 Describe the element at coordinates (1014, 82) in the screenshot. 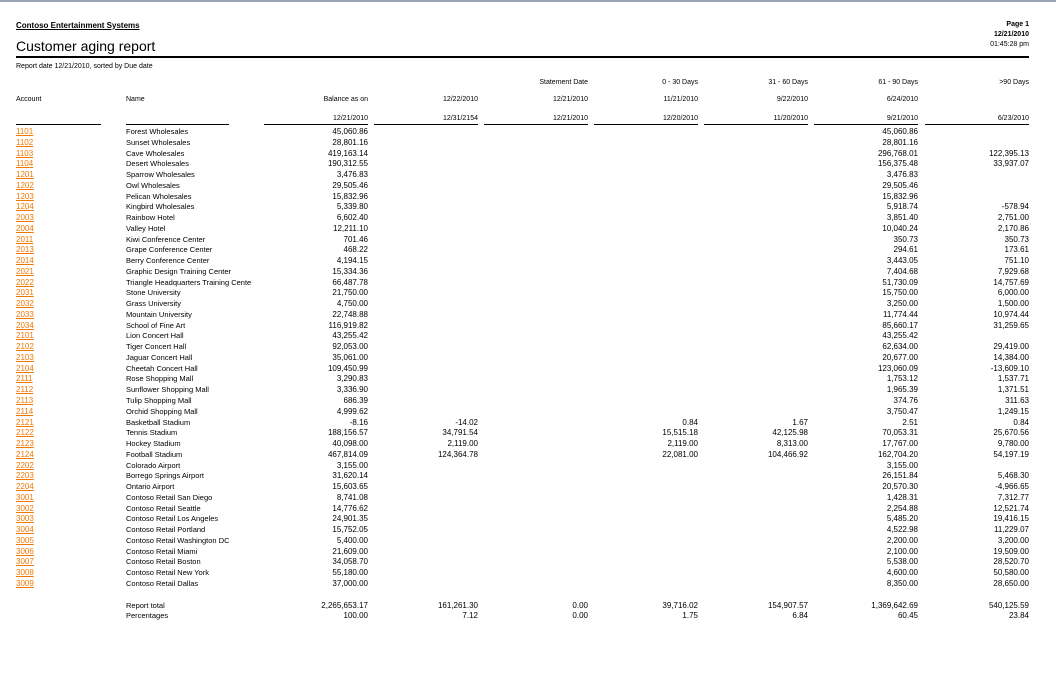

I see `header-c6-label: >90 Days` at that location.